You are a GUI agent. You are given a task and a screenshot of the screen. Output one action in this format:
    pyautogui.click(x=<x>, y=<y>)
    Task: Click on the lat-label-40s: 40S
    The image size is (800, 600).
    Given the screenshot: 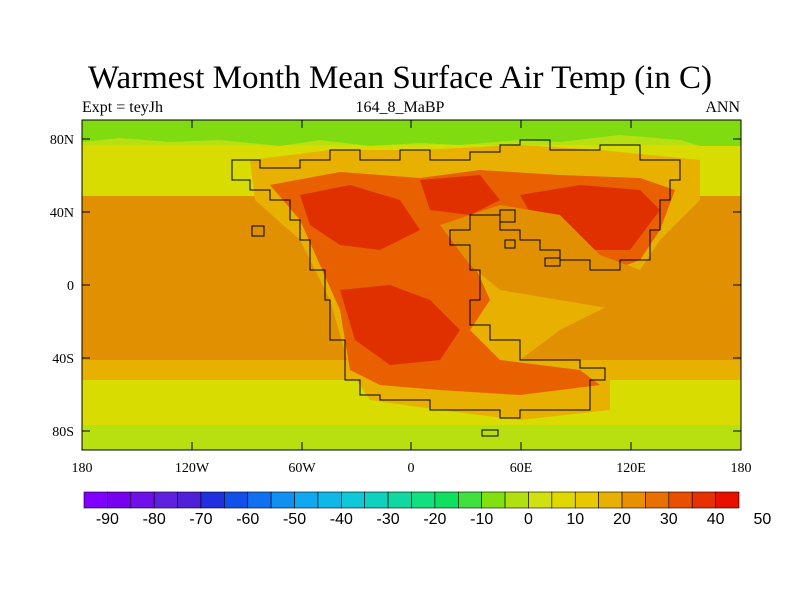 What is the action you would take?
    pyautogui.click(x=63, y=359)
    